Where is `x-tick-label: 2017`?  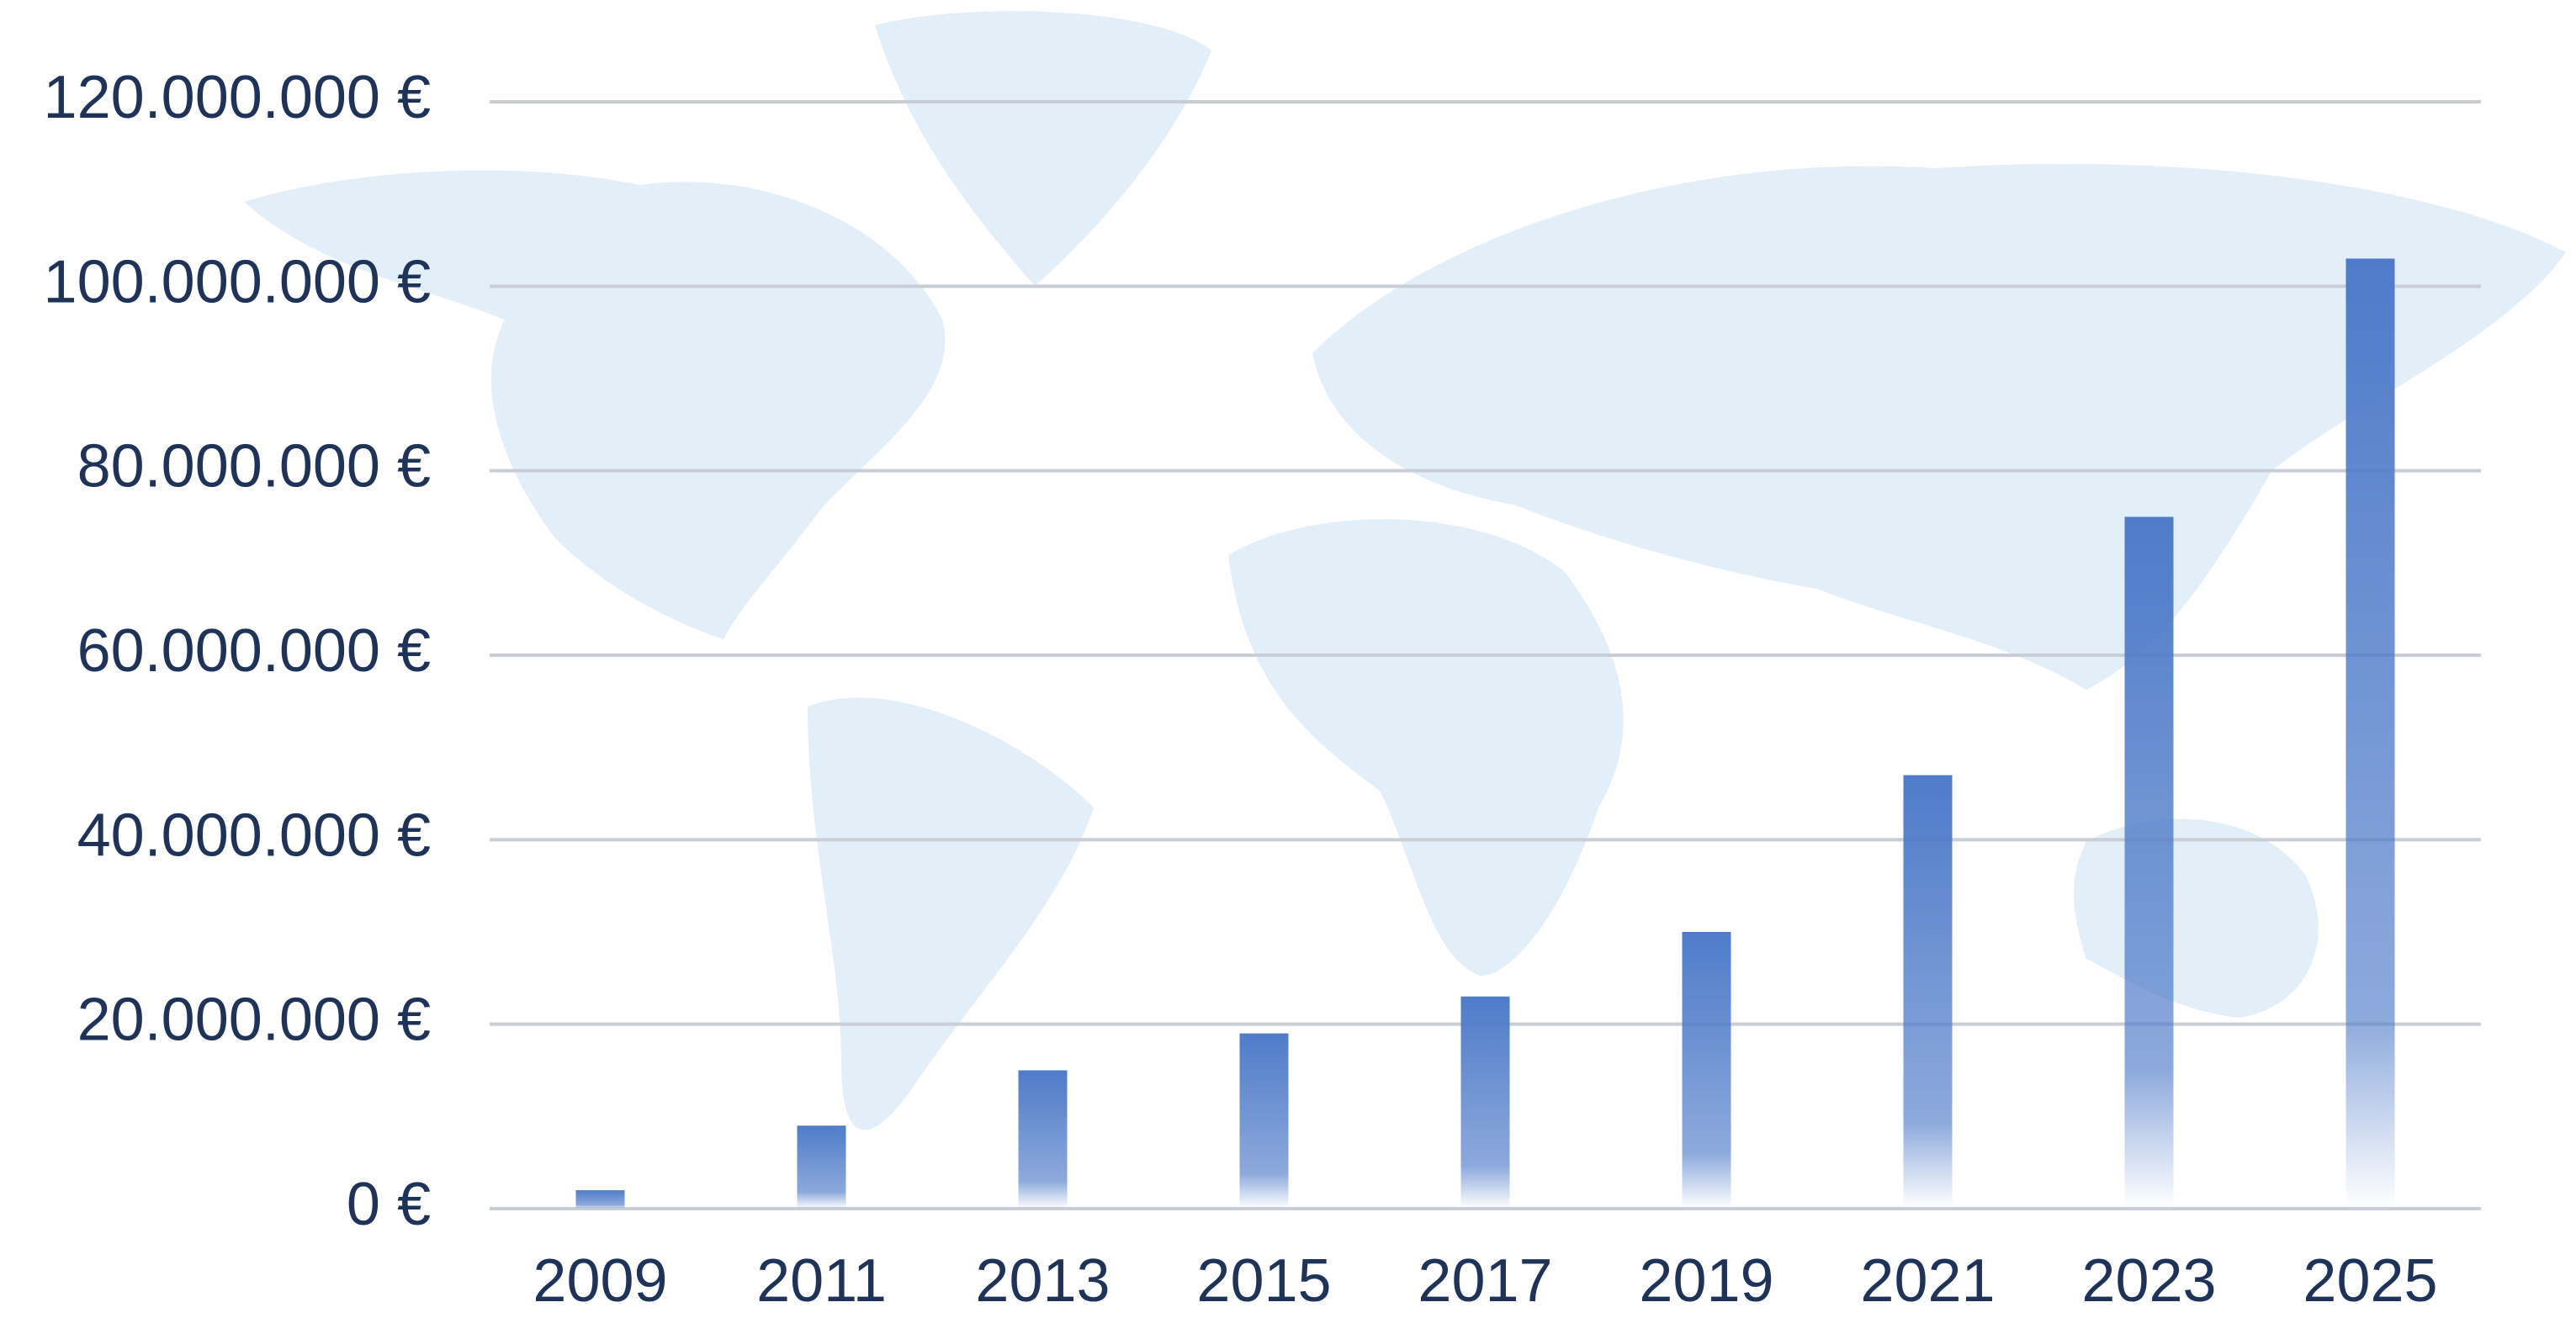
x-tick-label: 2017 is located at coordinates (1485, 1281).